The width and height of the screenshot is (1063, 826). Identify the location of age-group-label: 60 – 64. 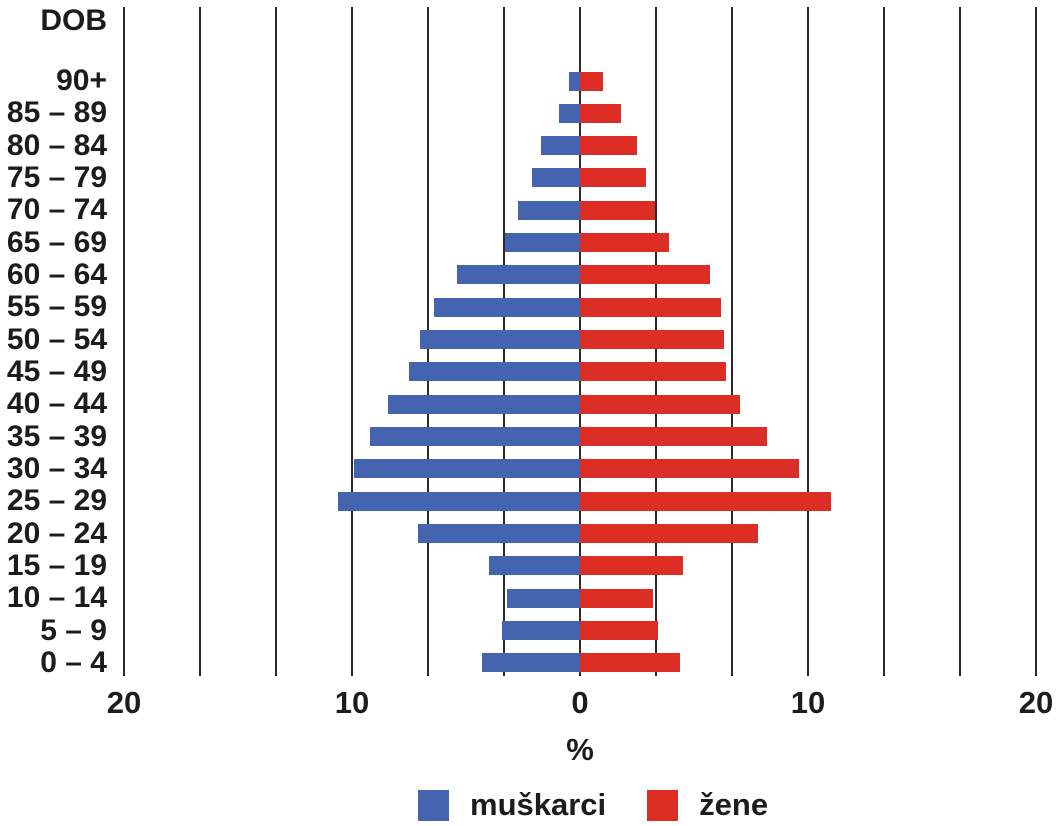
(56, 274).